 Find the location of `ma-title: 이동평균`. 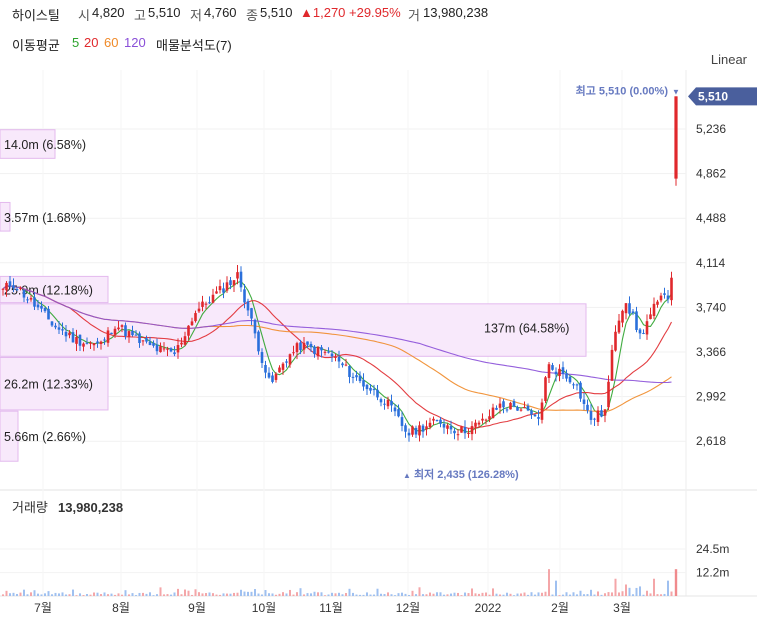

ma-title: 이동평균 is located at coordinates (36, 45).